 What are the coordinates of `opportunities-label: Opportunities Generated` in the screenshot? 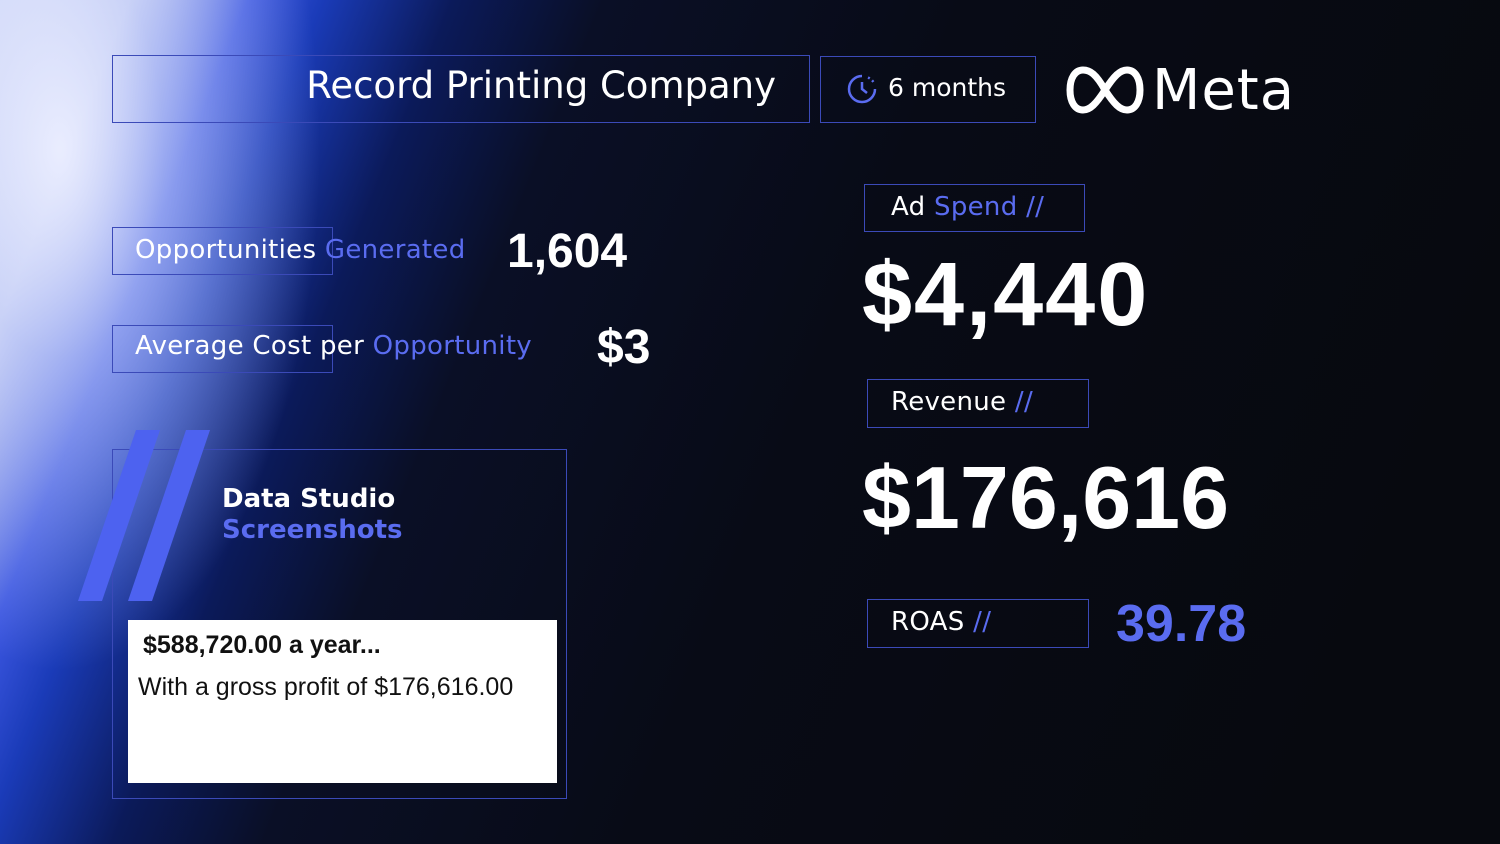 It's located at (300, 250).